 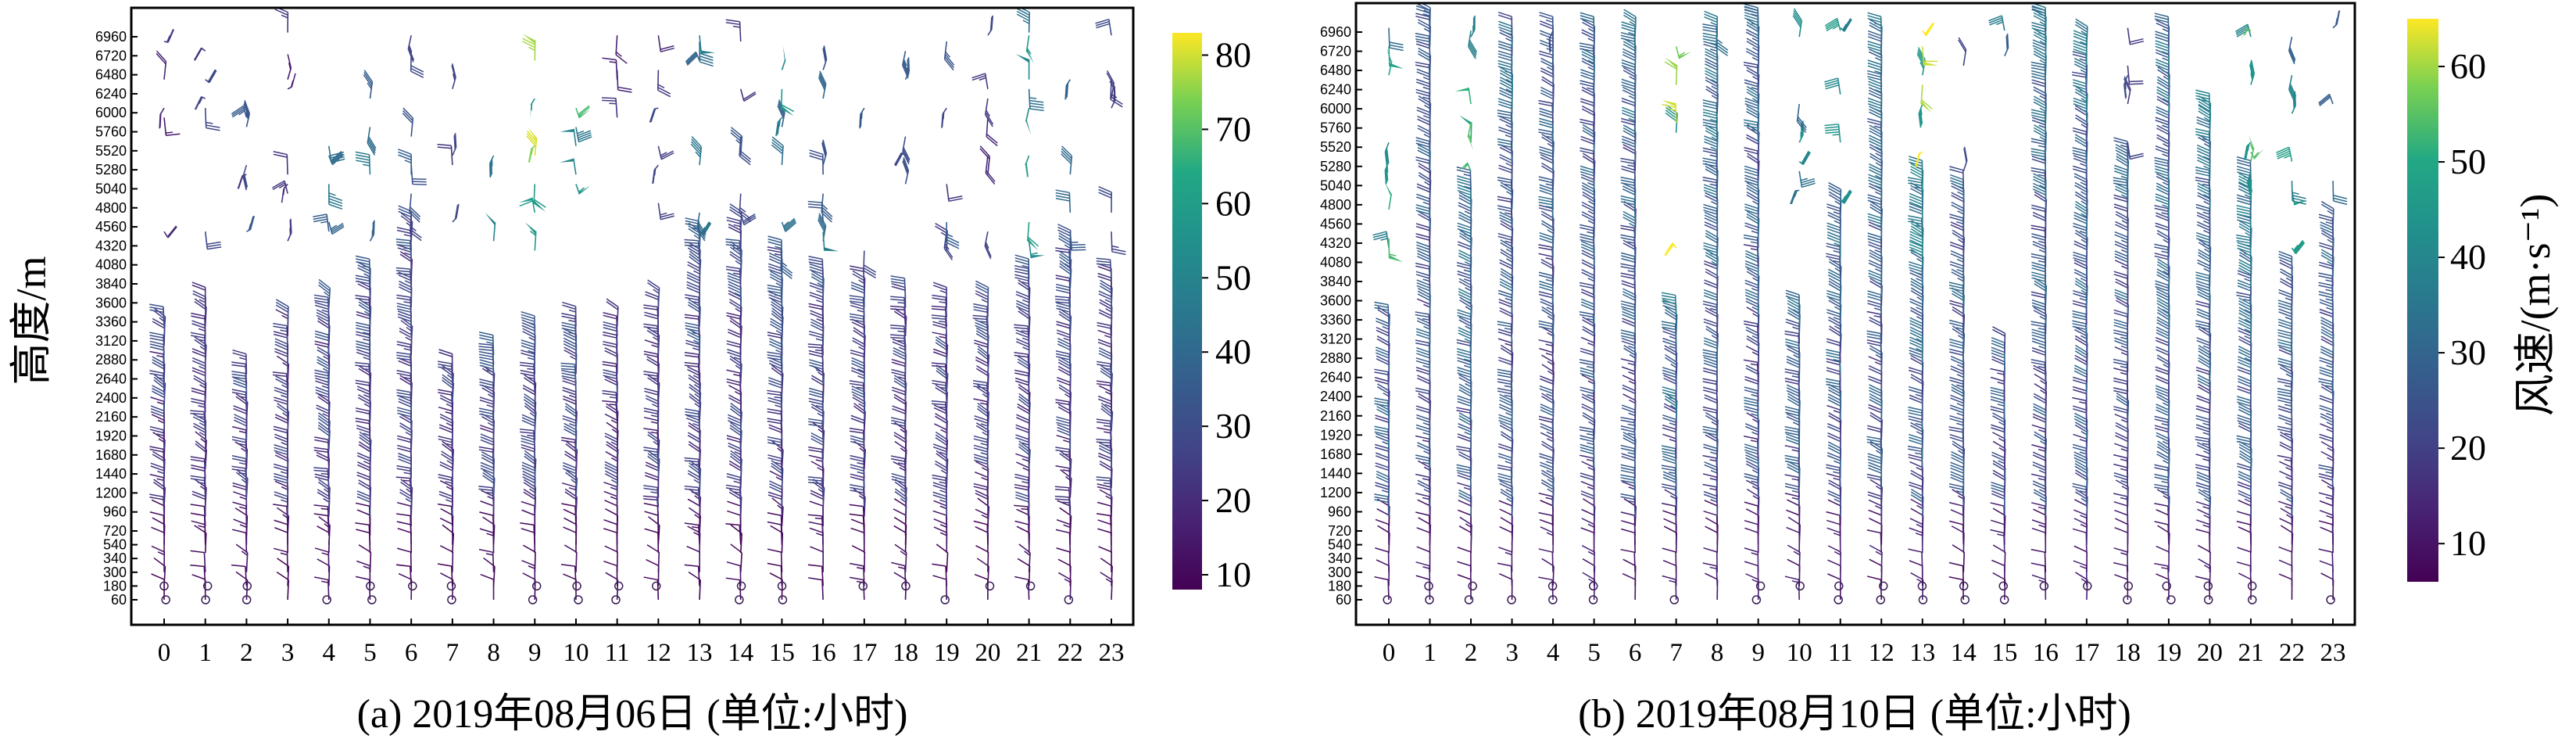 What do you see at coordinates (1335, 223) in the screenshot?
I see `y-tick-label: 4560` at bounding box center [1335, 223].